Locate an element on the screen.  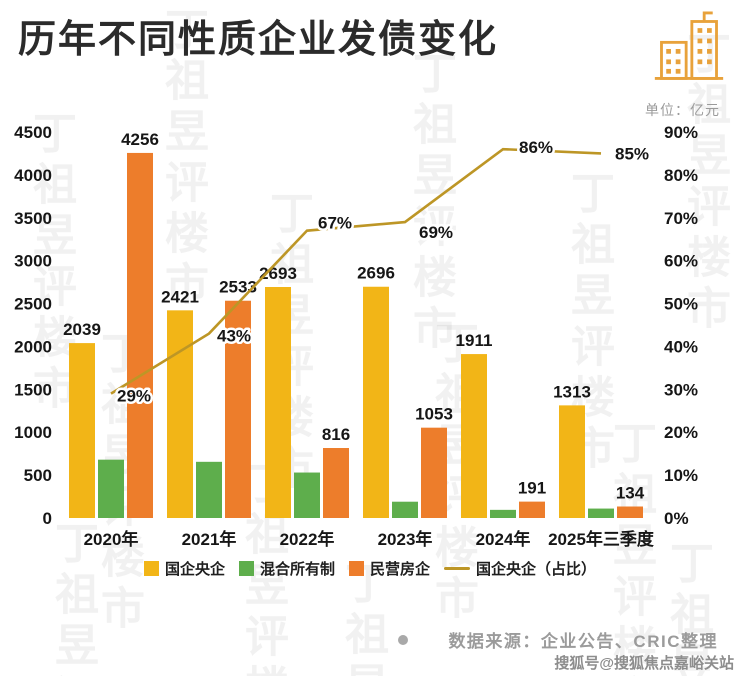
legend-label: 国企央企 is located at coordinates (194, 569).